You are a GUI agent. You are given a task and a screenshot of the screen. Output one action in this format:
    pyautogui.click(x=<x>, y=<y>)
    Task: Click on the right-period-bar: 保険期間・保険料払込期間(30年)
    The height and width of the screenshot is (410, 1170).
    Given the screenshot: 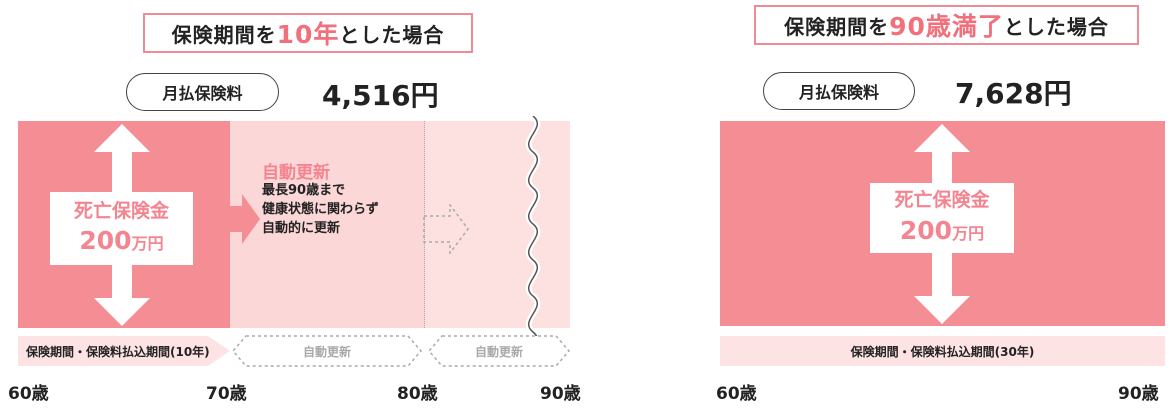 What is the action you would take?
    pyautogui.click(x=942, y=351)
    